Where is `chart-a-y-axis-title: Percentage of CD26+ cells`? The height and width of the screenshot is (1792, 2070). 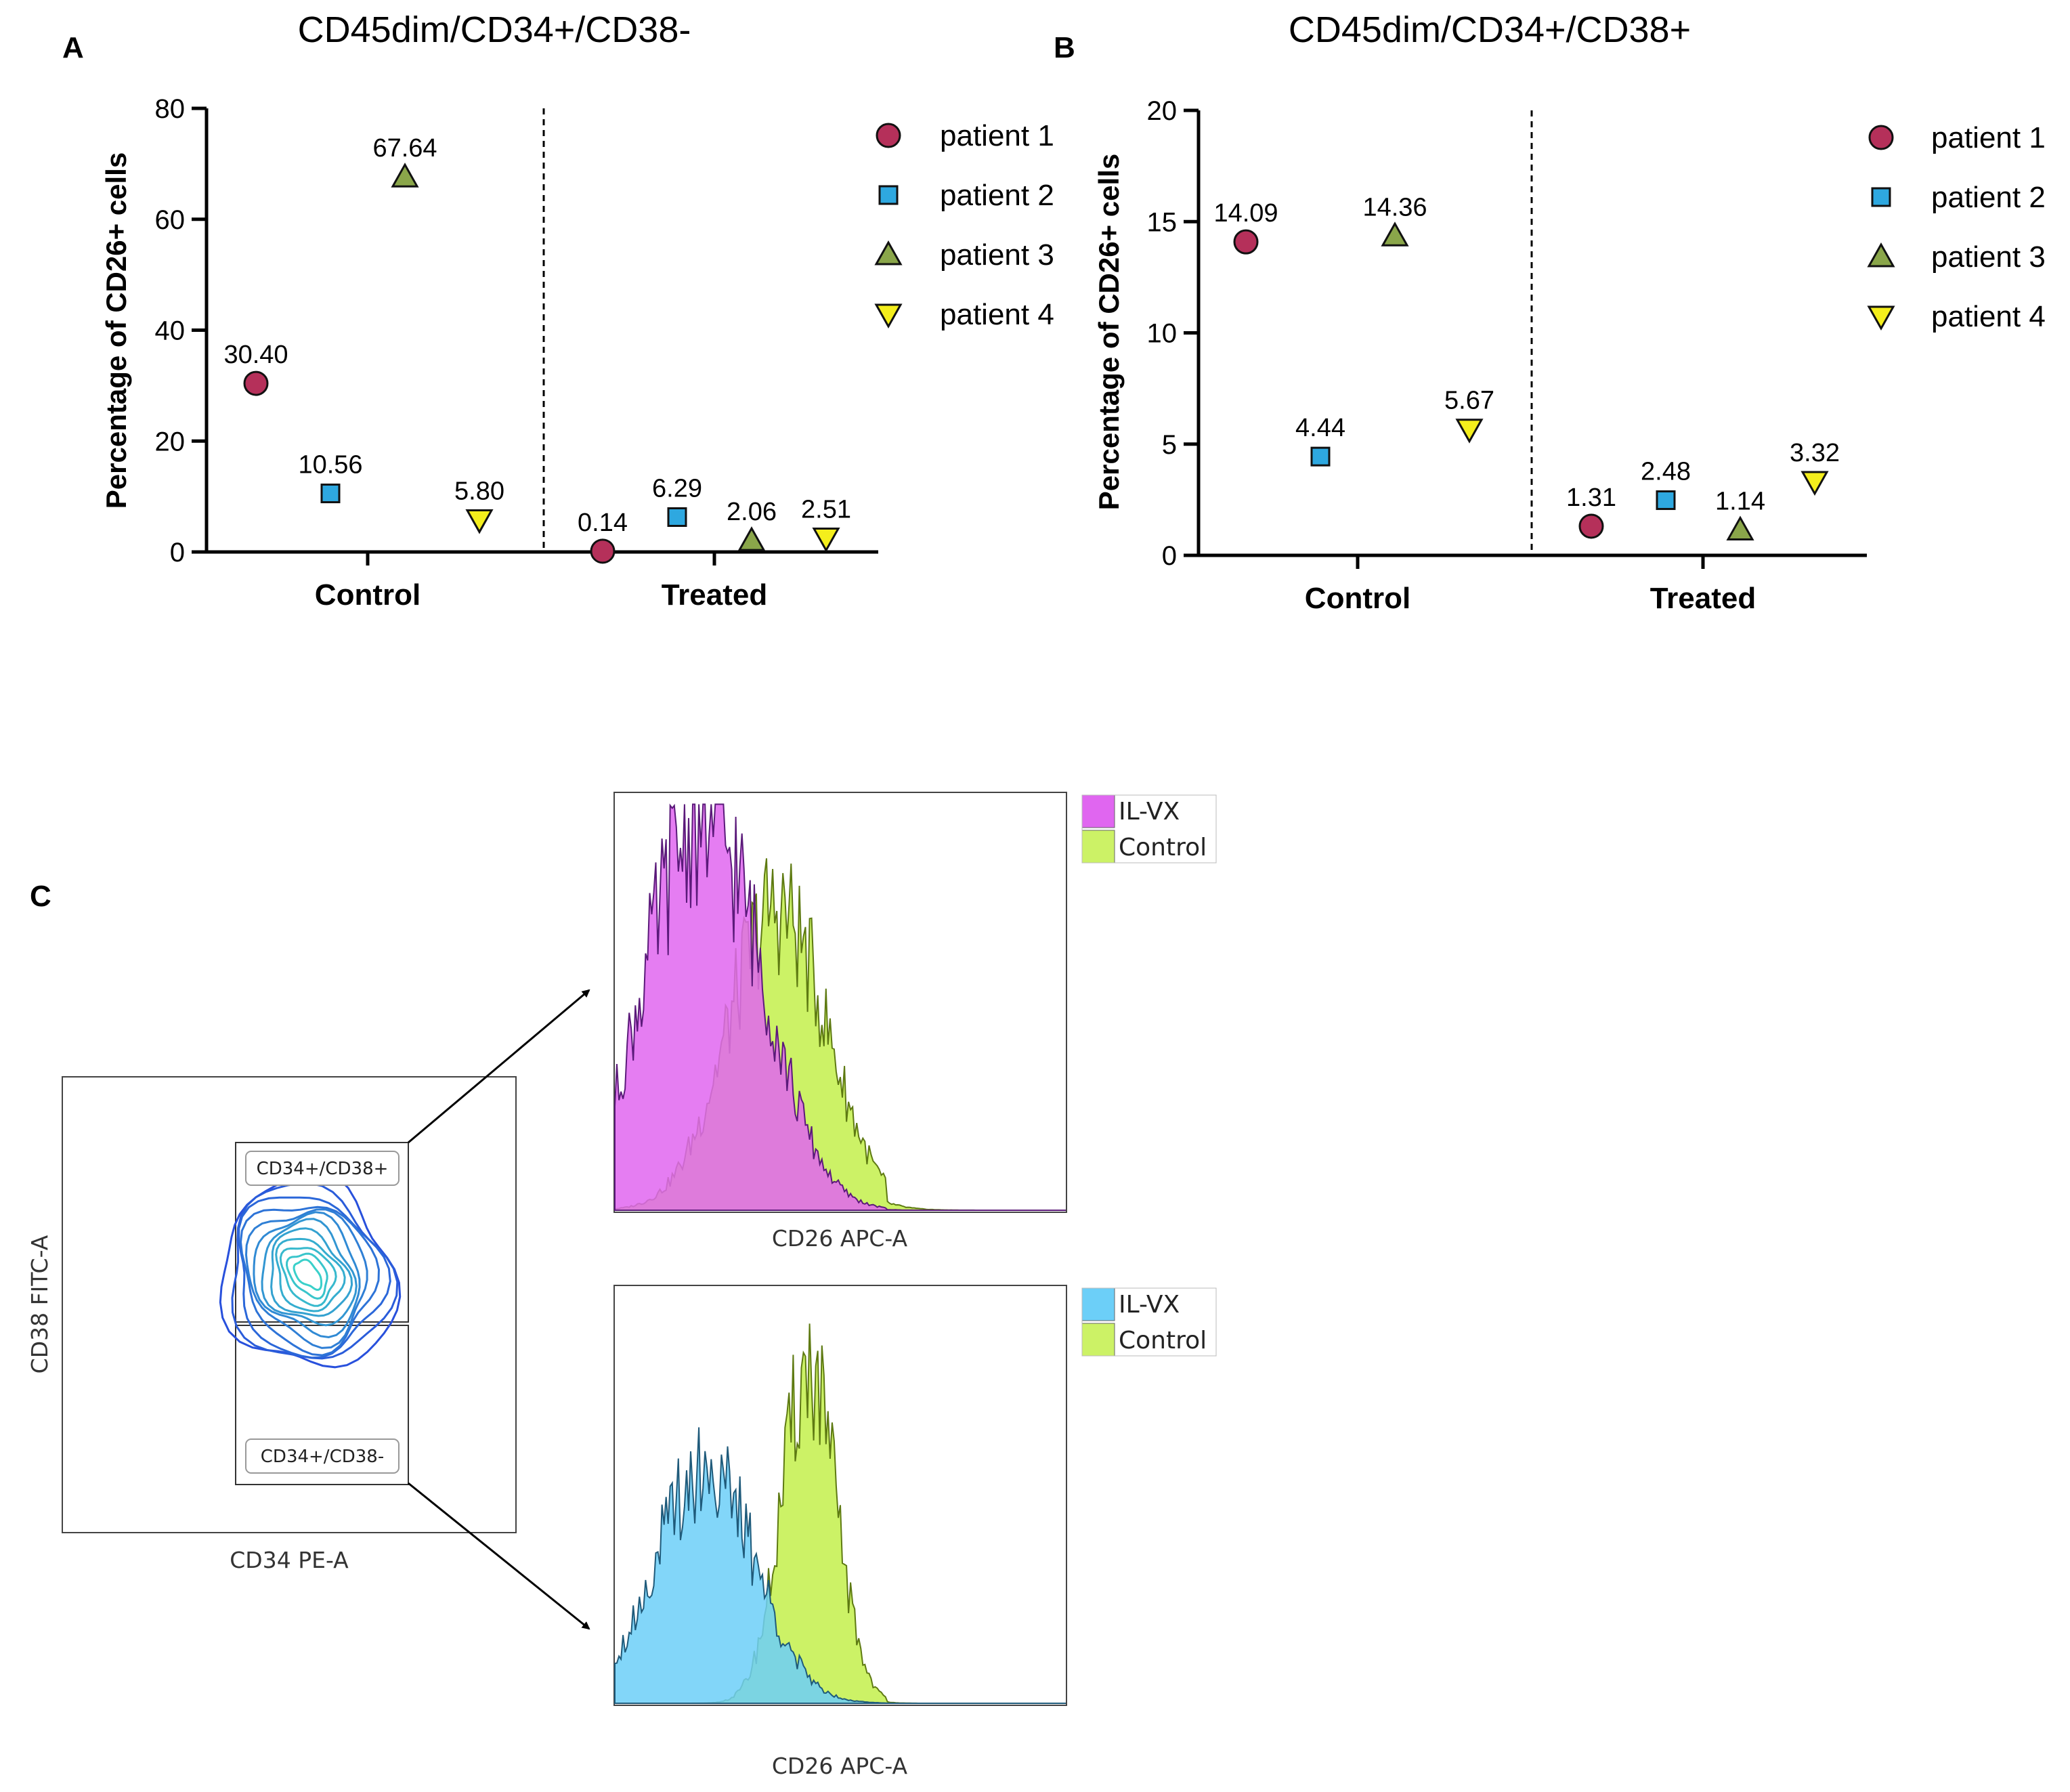
chart-a-y-axis-title: Percentage of CD26+ cells is located at coordinates (116, 330).